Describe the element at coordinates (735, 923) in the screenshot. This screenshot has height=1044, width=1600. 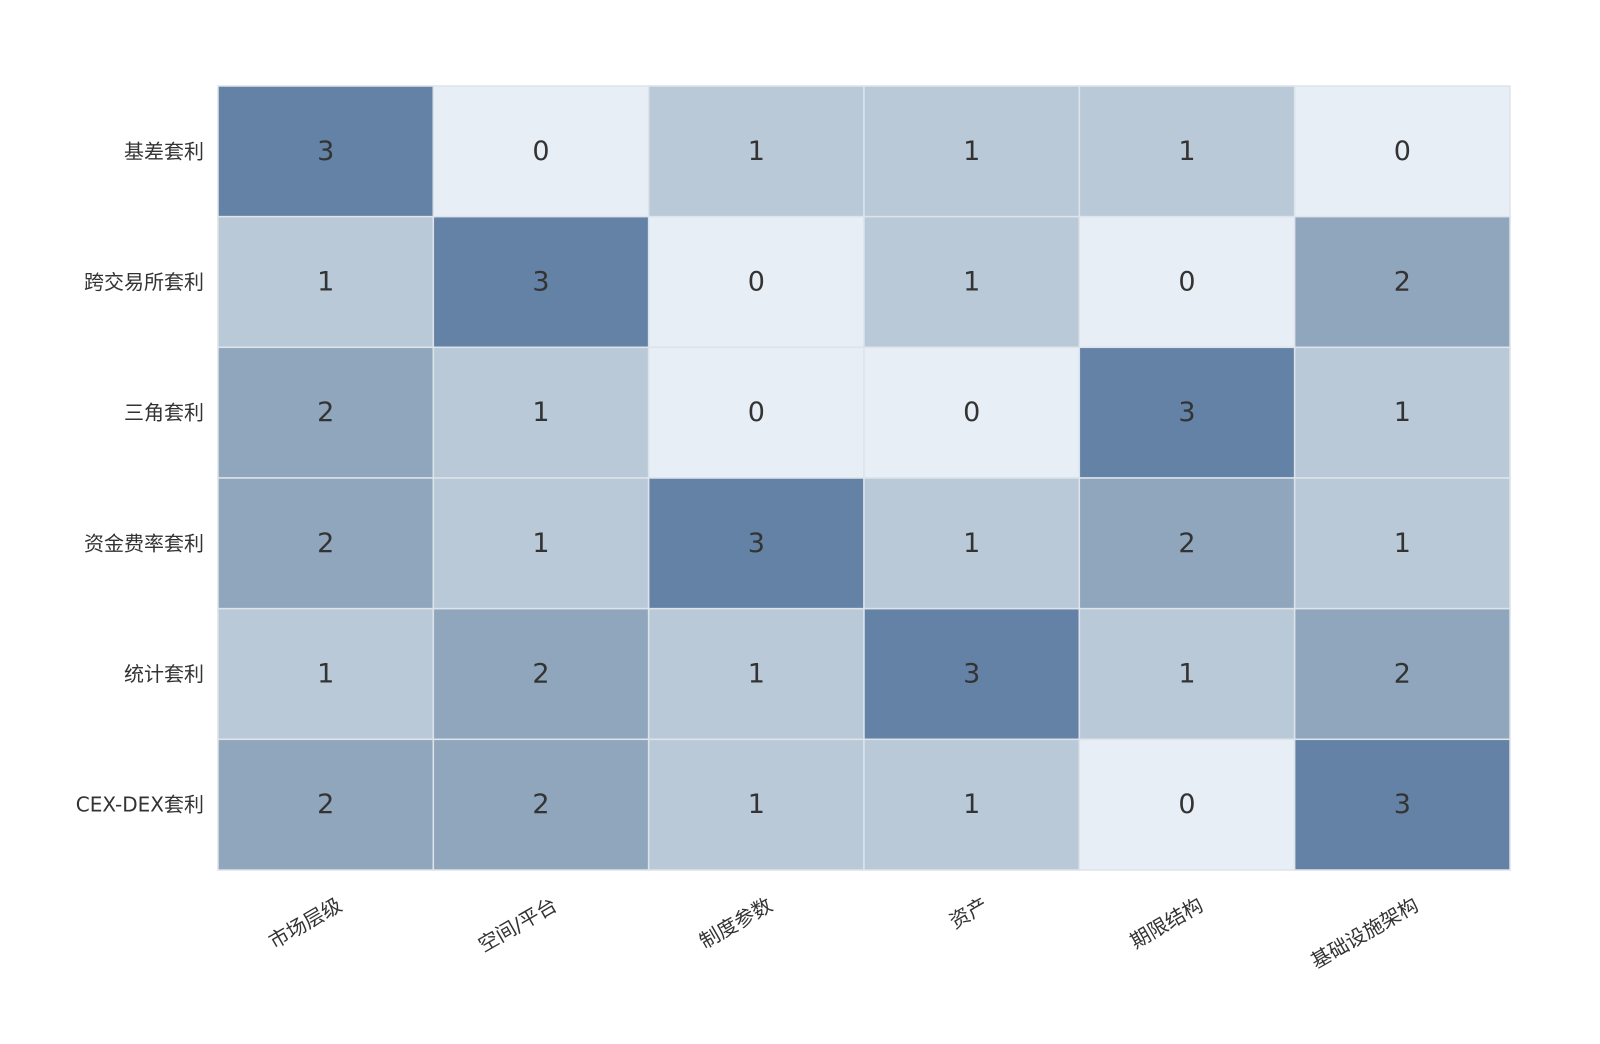
I see `column-label: 制度参数` at that location.